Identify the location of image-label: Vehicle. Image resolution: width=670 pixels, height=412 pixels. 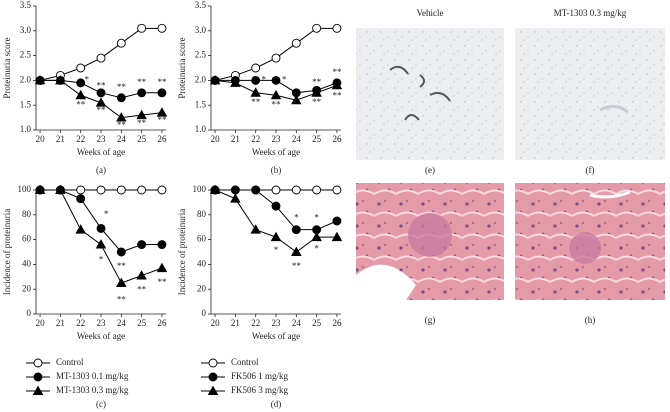
(430, 13).